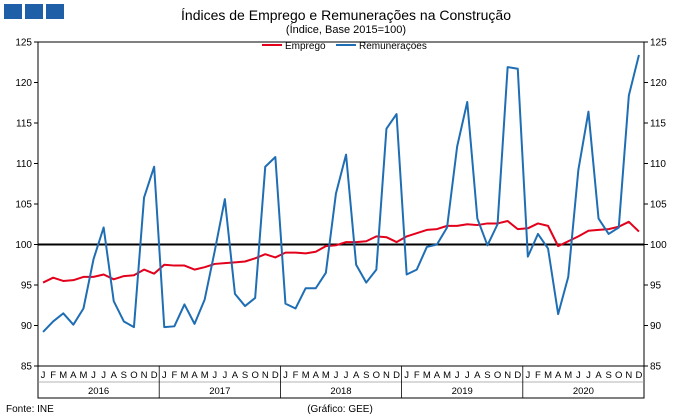 The height and width of the screenshot is (420, 680). I want to click on ine-logo, so click(34, 11).